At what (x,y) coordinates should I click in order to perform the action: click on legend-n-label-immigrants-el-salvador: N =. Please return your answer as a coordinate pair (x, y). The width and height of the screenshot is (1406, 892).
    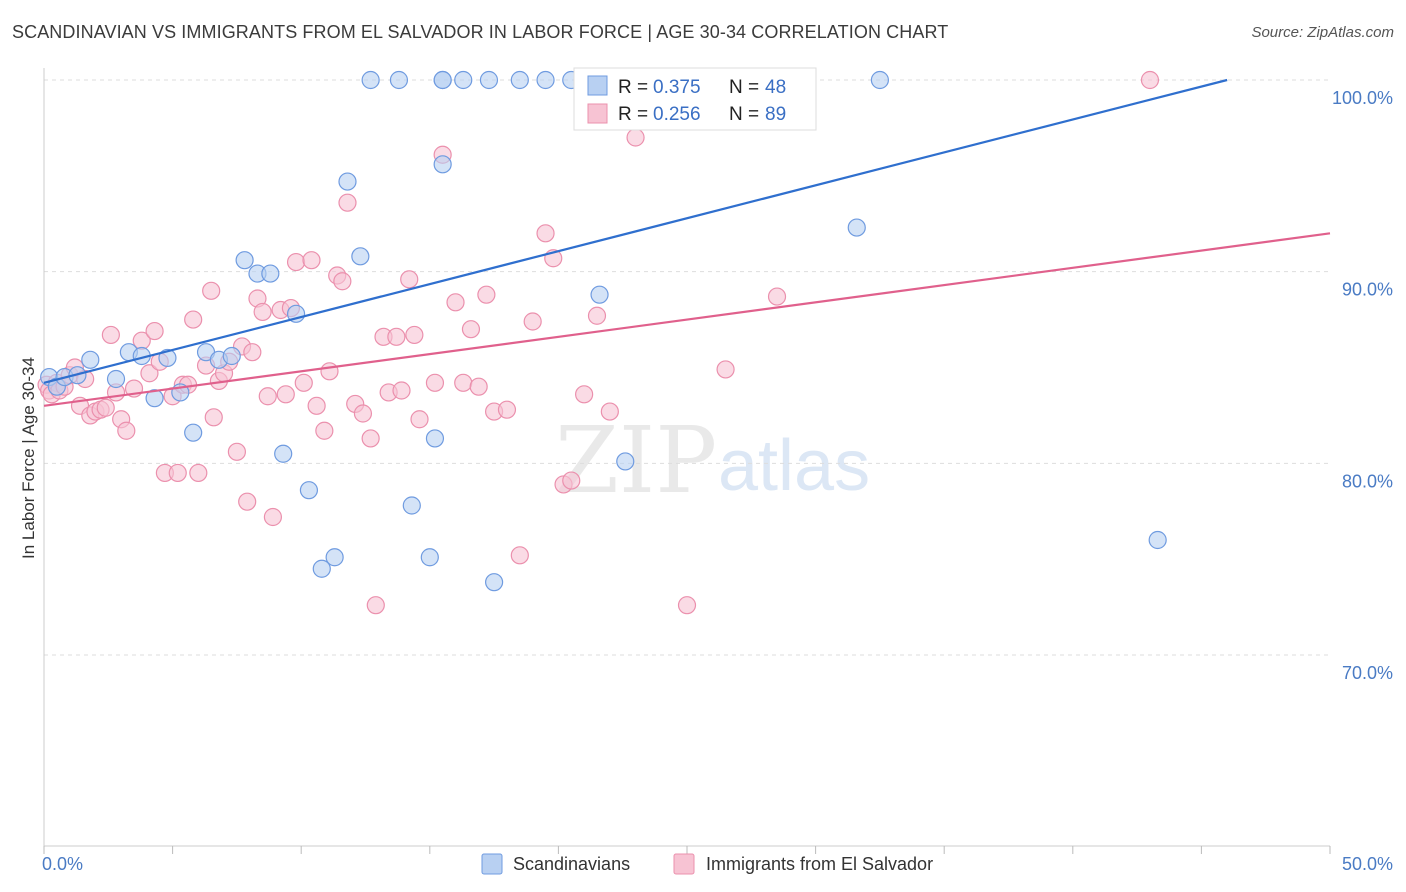
    Looking at the image, I should click on (744, 114).